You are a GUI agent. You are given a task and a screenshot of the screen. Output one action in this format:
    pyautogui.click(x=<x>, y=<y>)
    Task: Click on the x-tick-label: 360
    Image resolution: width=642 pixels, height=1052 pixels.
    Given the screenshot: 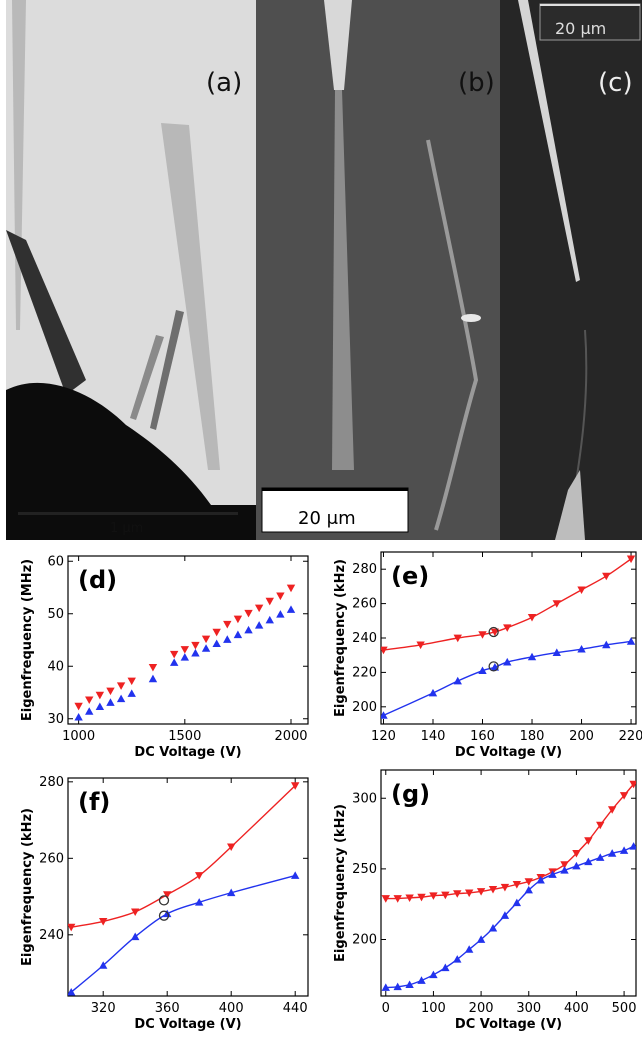 What is the action you would take?
    pyautogui.click(x=167, y=1008)
    